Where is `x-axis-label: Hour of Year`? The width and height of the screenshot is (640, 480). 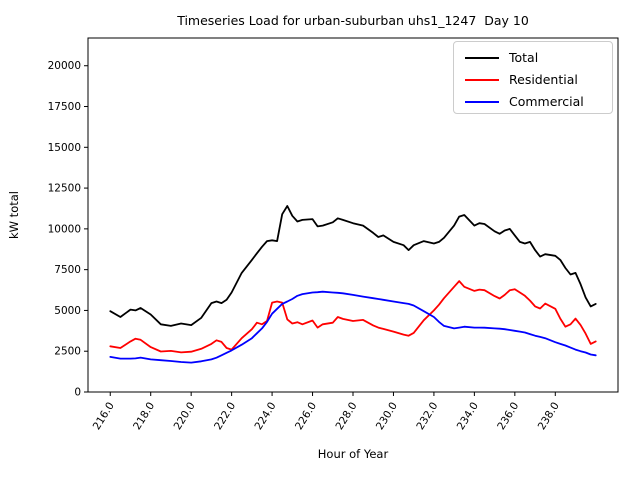 x-axis-label: Hour of Year is located at coordinates (353, 454).